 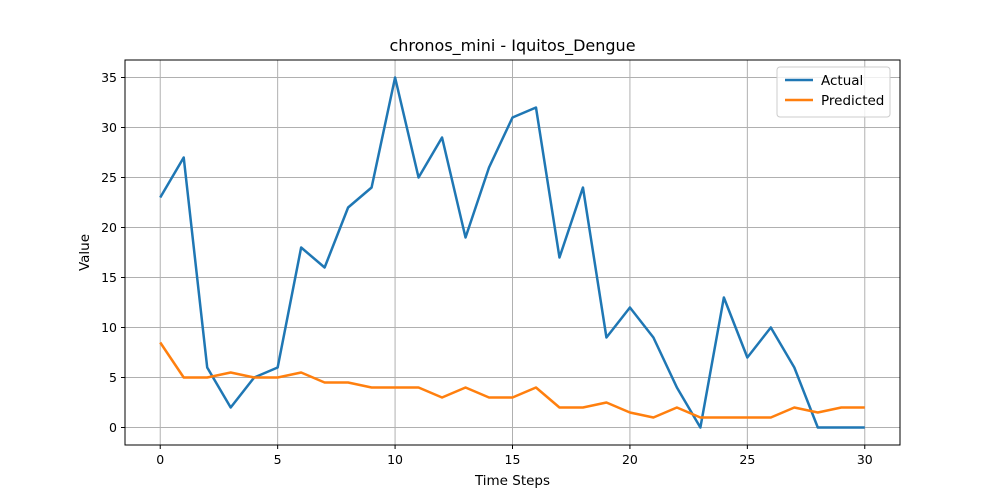 What do you see at coordinates (747, 459) in the screenshot?
I see `x-tick-label: 25` at bounding box center [747, 459].